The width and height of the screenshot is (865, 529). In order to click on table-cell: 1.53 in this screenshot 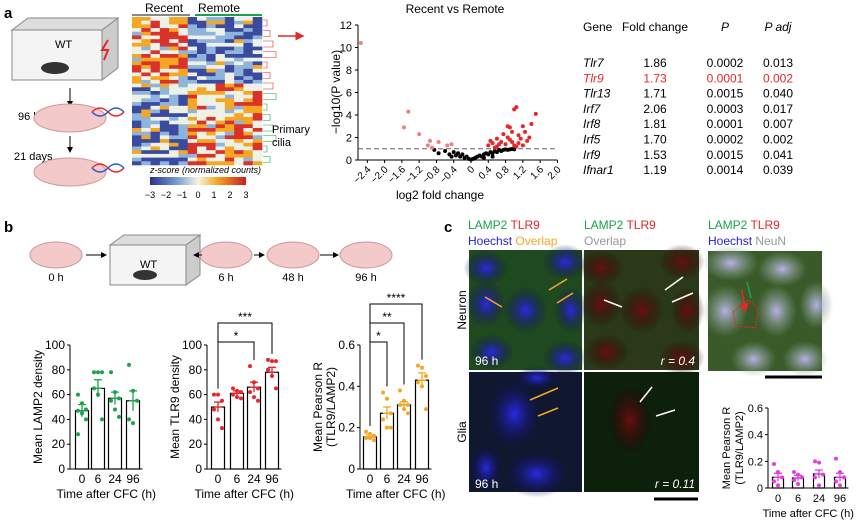, I will do `click(655, 155)`.